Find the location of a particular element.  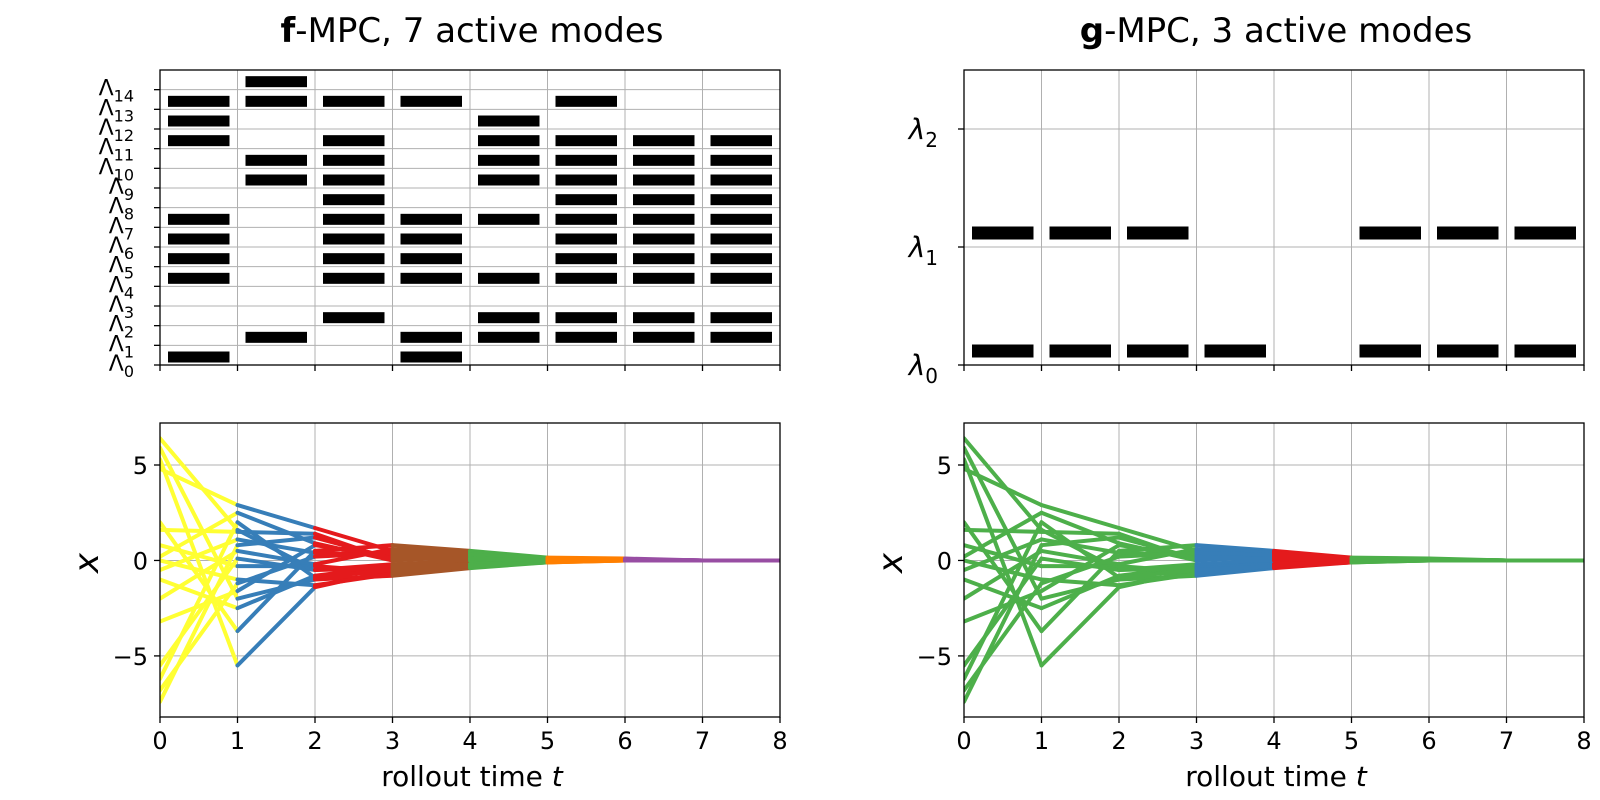

left-xlabel-text: rollout time is located at coordinates (466, 776).